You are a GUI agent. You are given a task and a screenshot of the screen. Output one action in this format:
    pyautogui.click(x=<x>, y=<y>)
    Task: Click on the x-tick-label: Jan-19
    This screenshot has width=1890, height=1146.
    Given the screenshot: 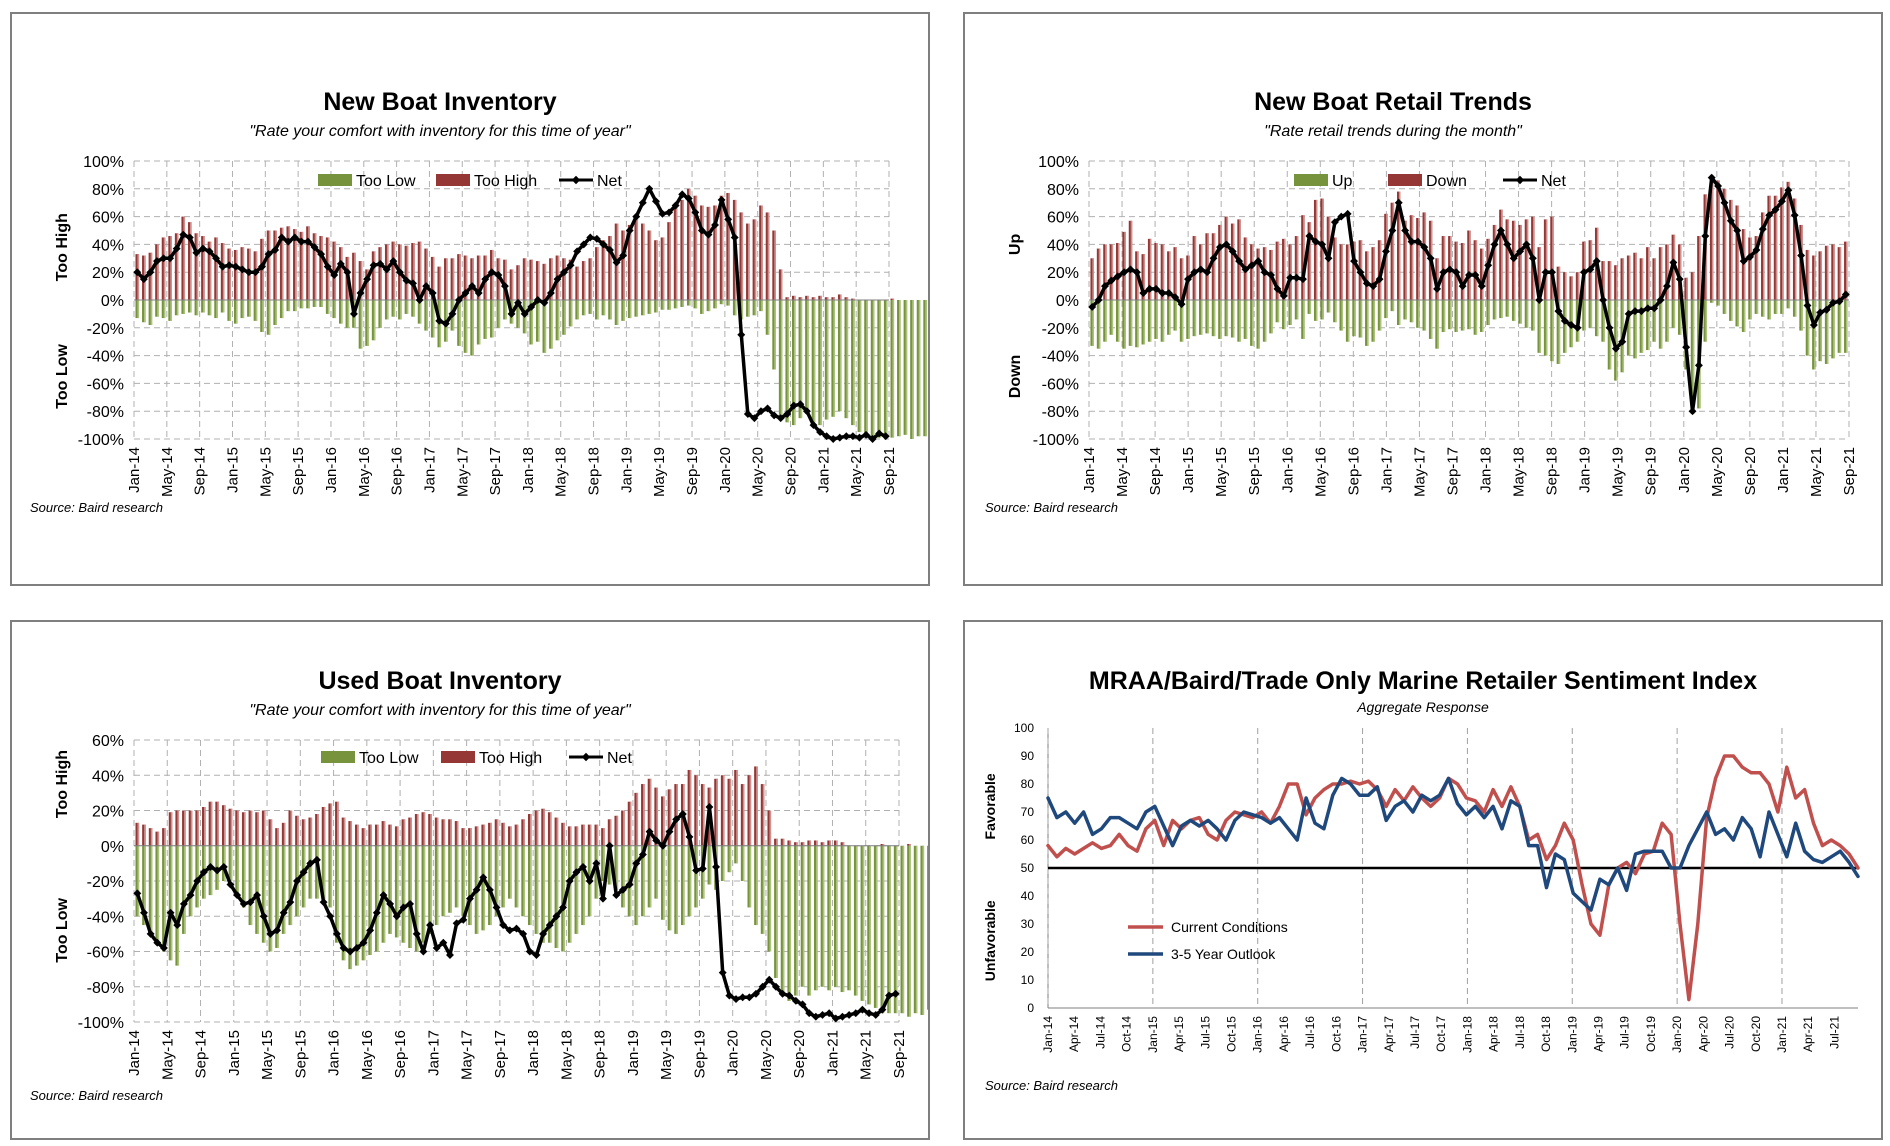 What is the action you would take?
    pyautogui.click(x=626, y=470)
    